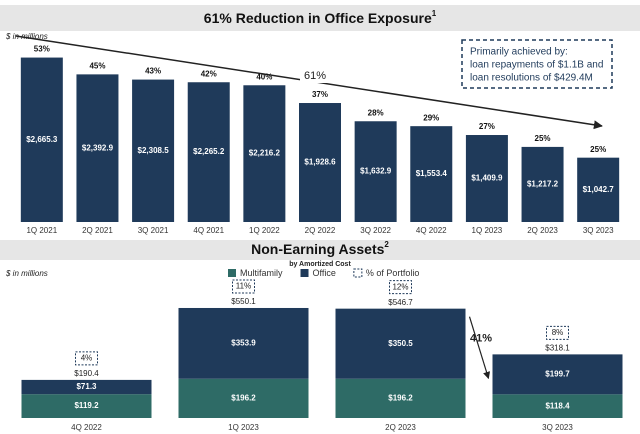 The width and height of the screenshot is (640, 434). Describe the element at coordinates (479, 348) in the screenshot. I see `change-arrow` at that location.